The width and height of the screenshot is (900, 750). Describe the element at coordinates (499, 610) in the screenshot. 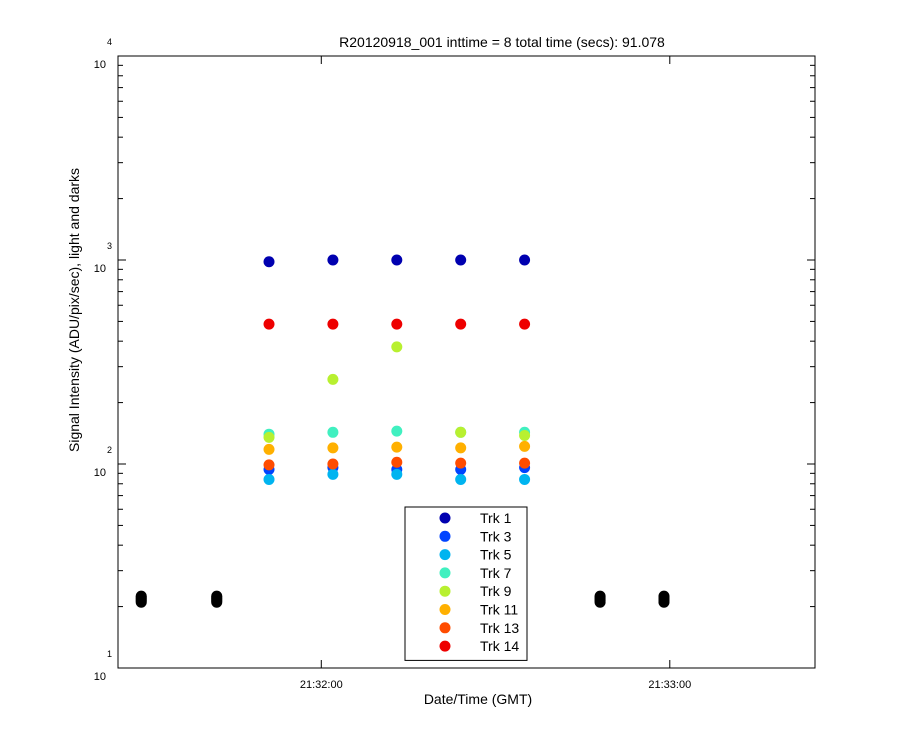

I see `legend-label: Trk 11` at that location.